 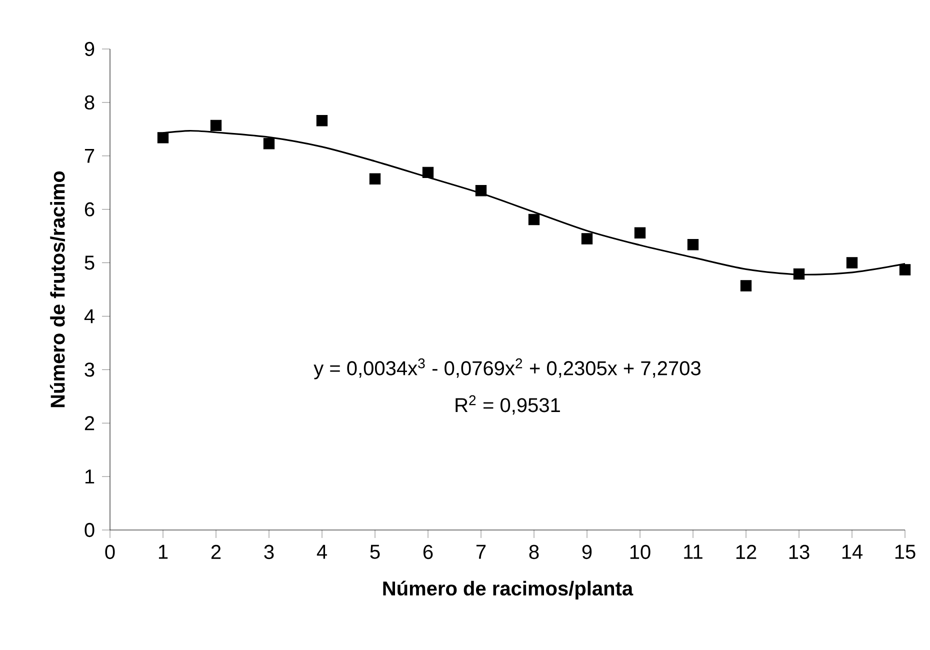 I want to click on x-tick-label: 6, so click(x=428, y=552).